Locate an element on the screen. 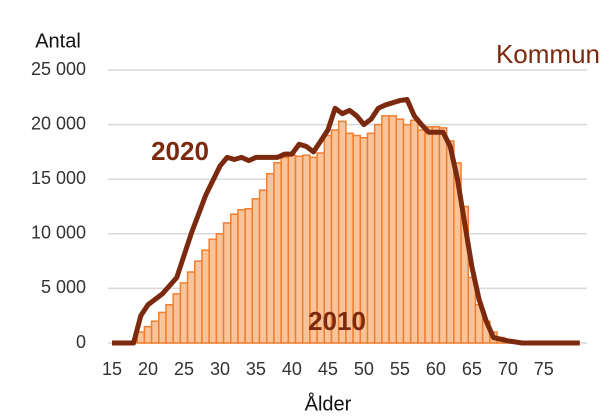 Image resolution: width=610 pixels, height=417 pixels. x-tick-label: 70 is located at coordinates (508, 369).